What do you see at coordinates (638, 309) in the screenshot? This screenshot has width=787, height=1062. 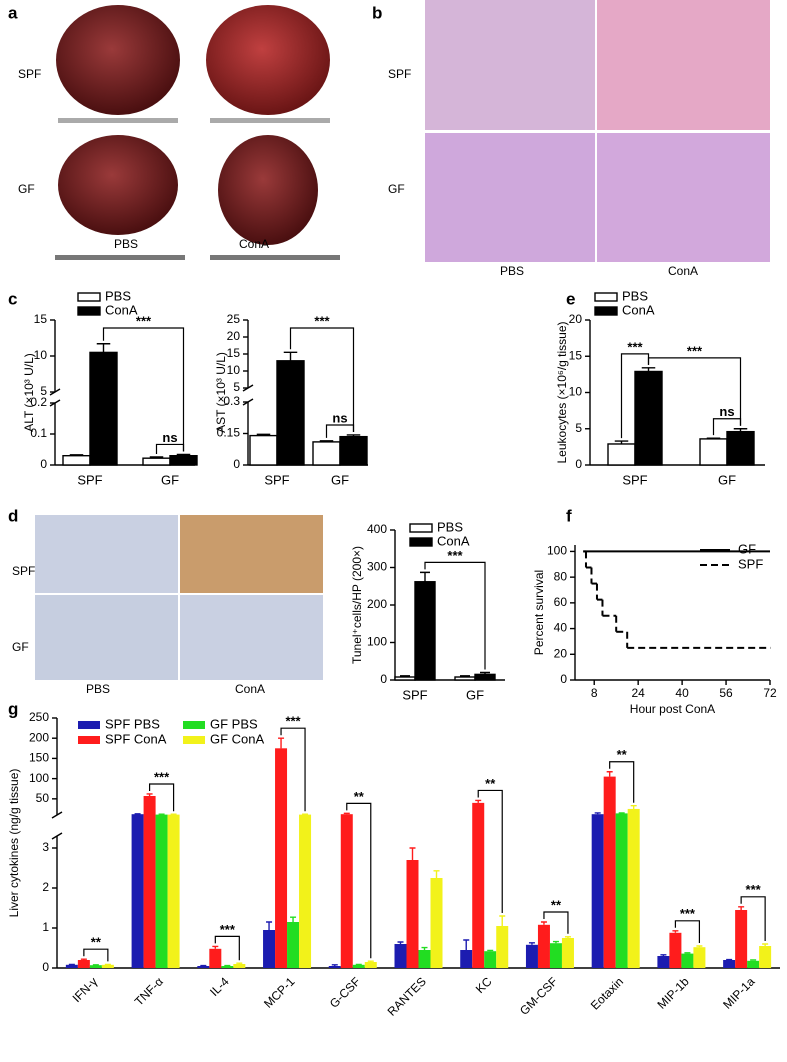 I see `legend-label: ConA` at bounding box center [638, 309].